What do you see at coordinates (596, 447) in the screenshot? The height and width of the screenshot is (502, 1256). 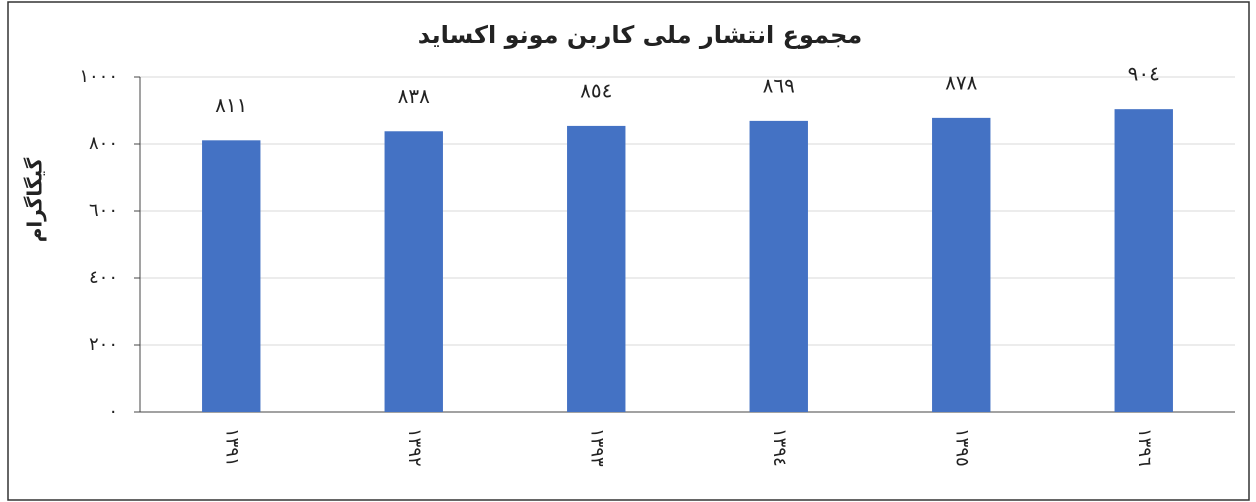 I see `x-tick-label: ١٣٩٣` at bounding box center [596, 447].